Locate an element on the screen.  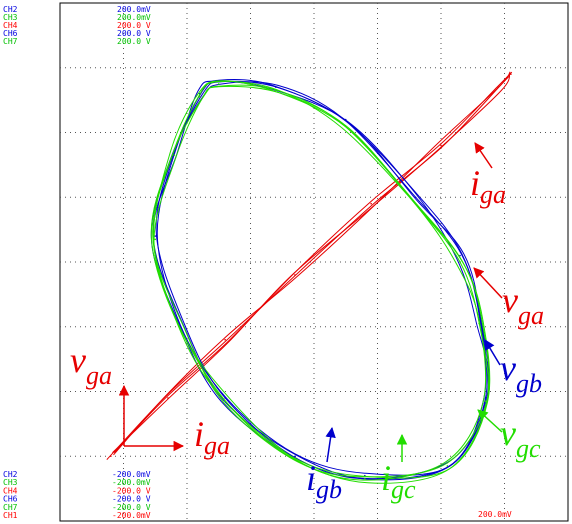
arrow-v-gb is located at coordinates (492, 352).